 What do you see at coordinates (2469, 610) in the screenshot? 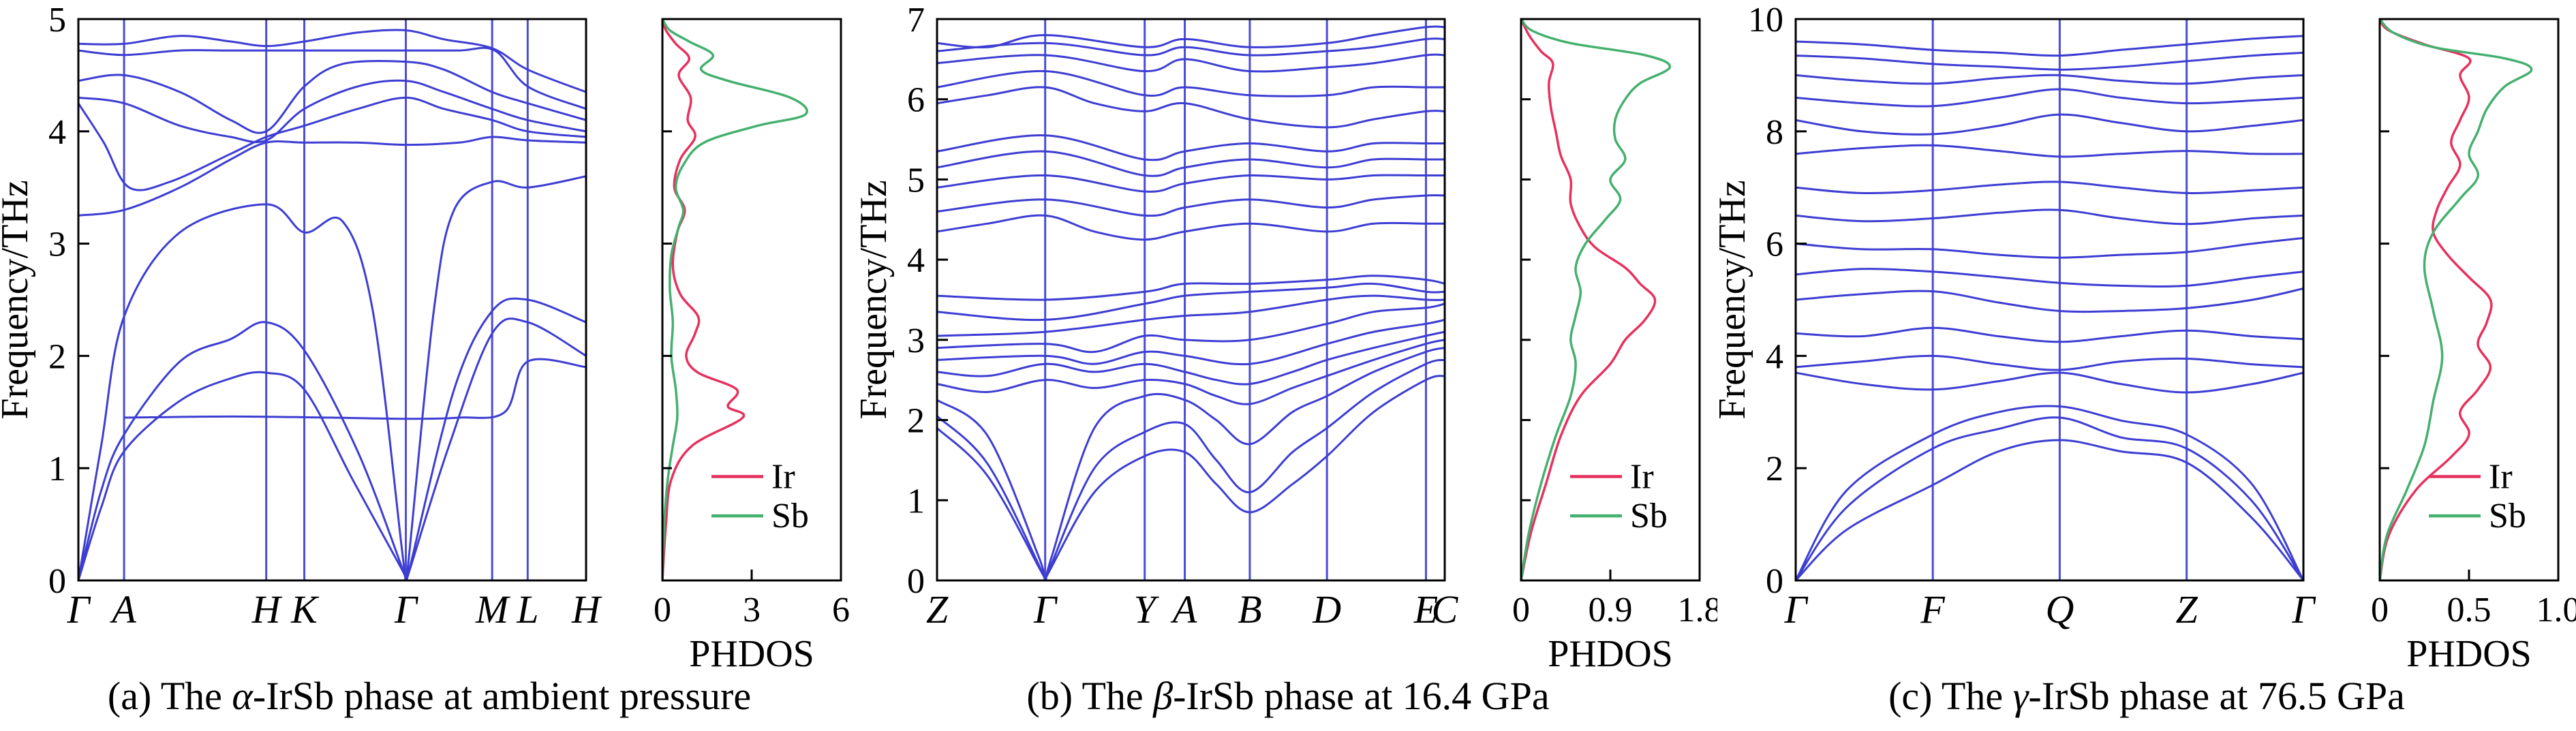
I see `dos-x-tick-label: 0.5` at bounding box center [2469, 610].